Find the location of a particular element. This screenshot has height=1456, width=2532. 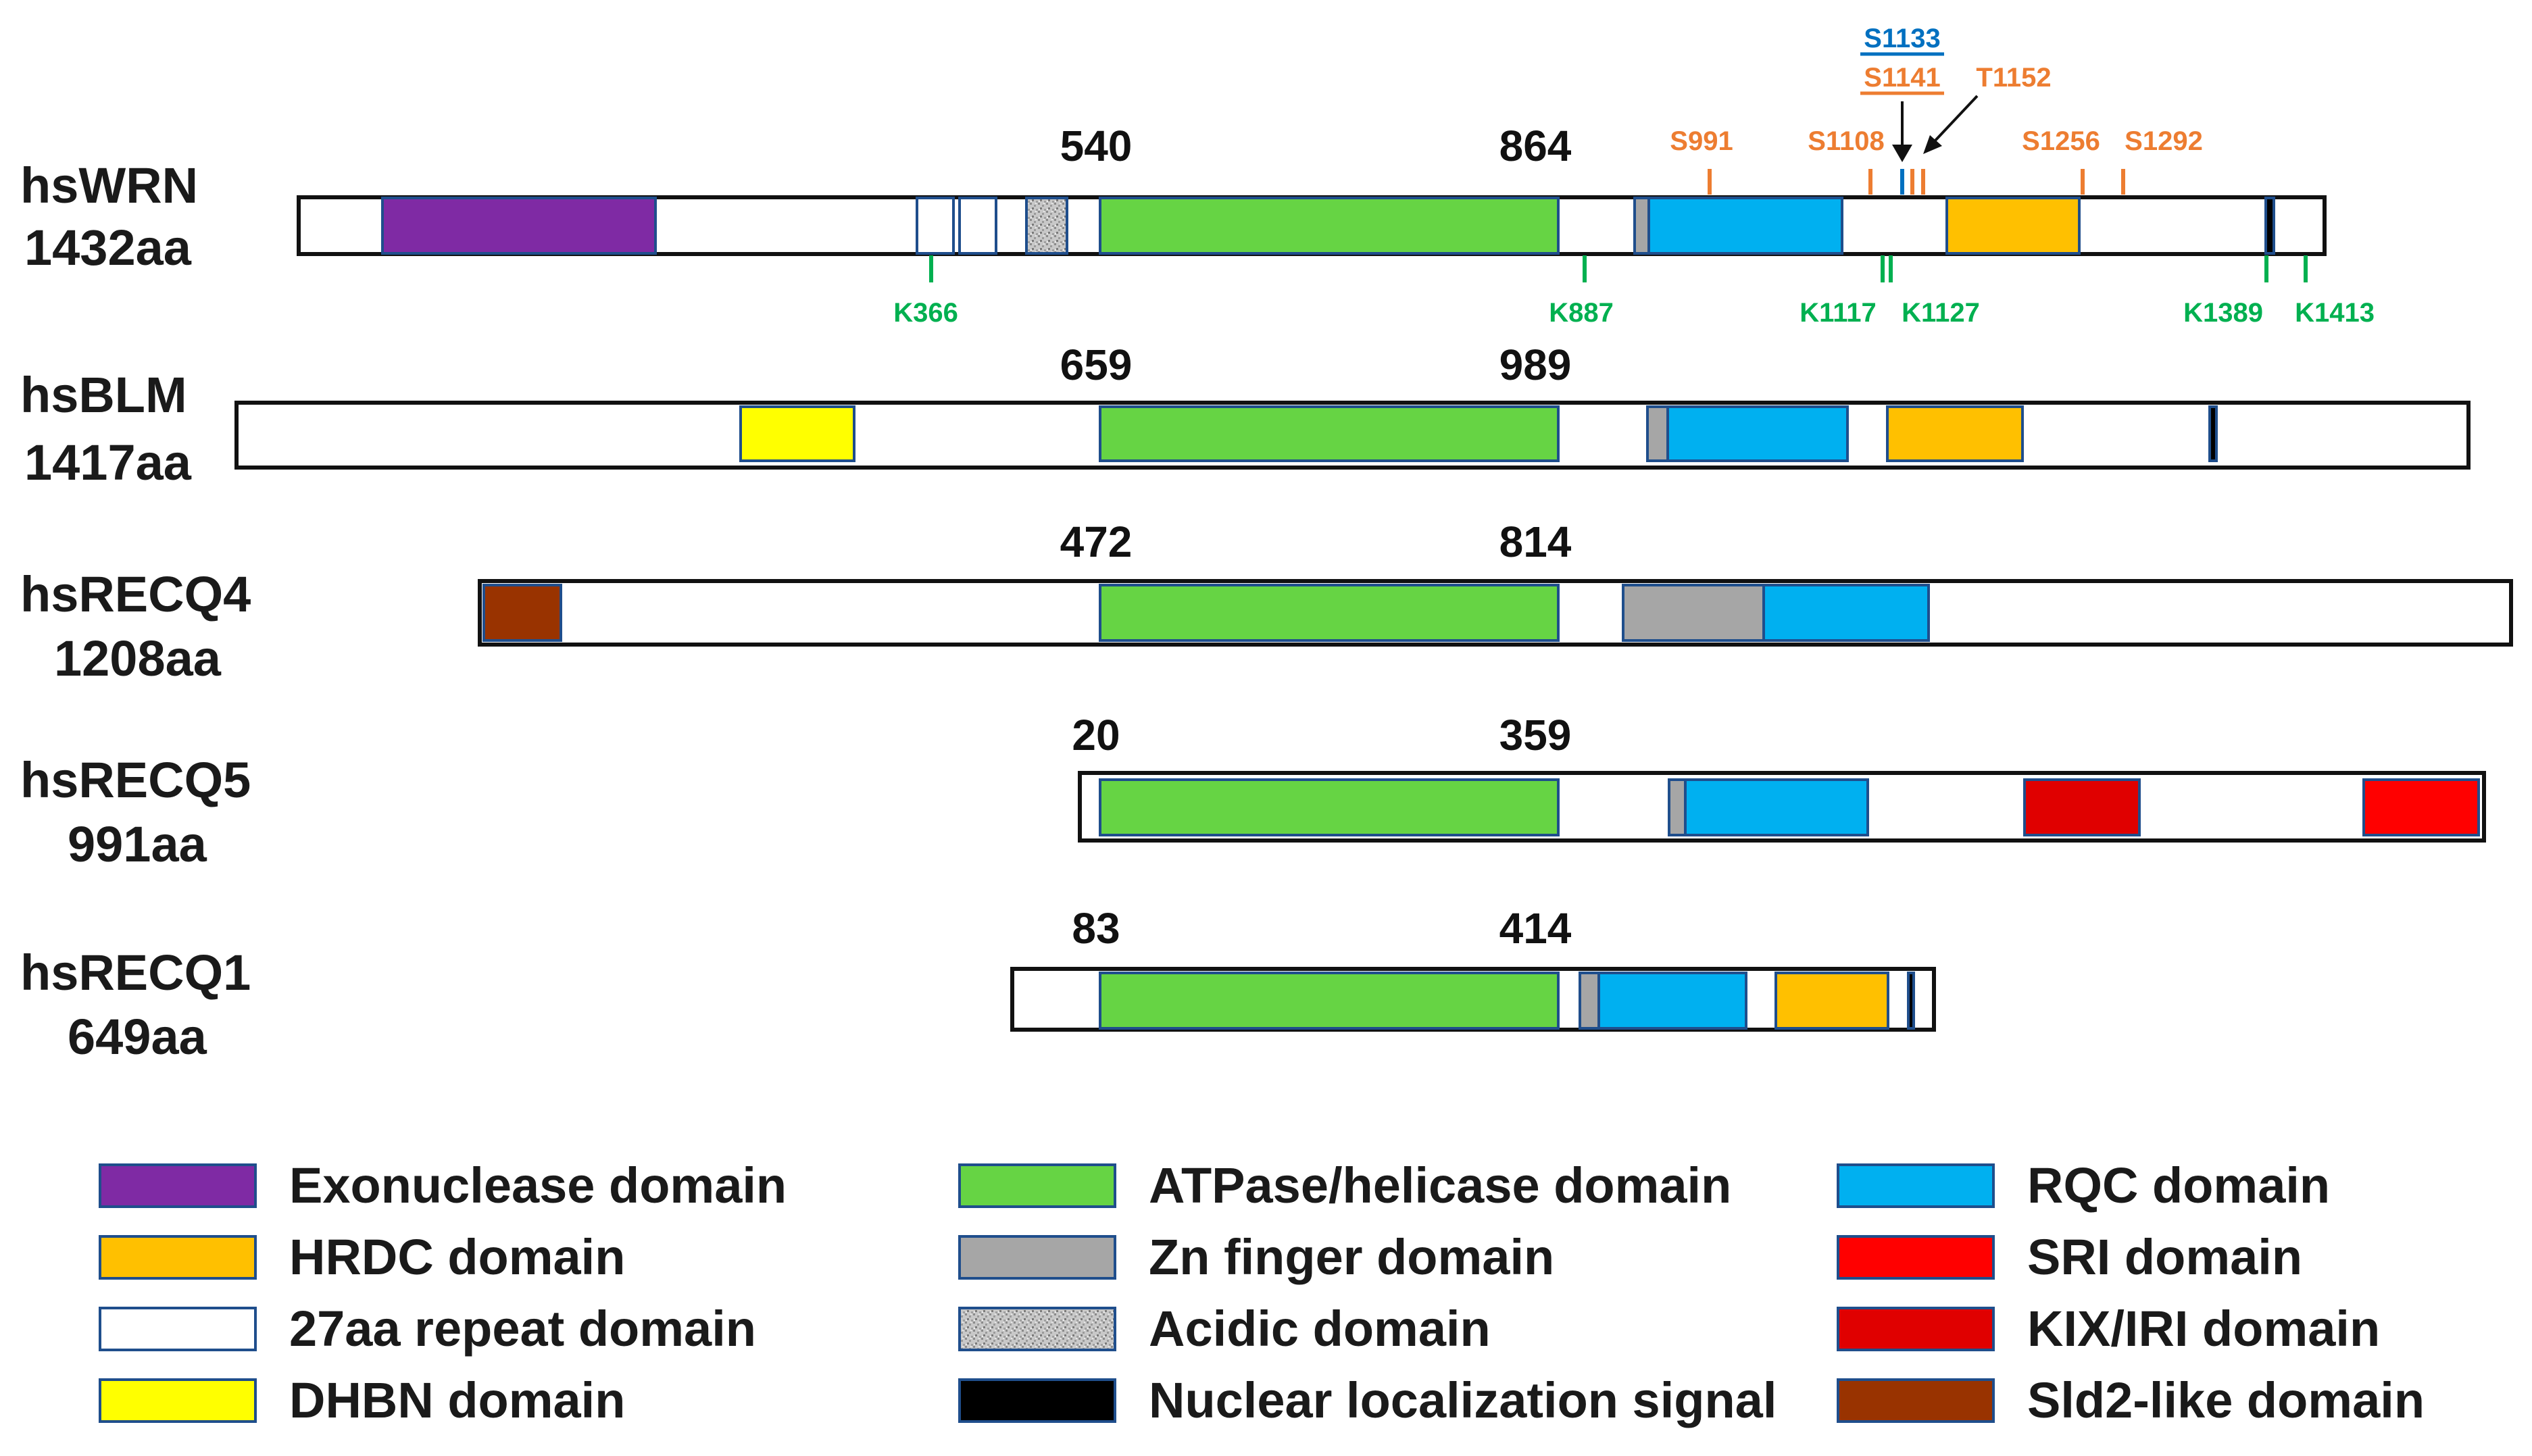

legend-label: SRI domain is located at coordinates (2165, 1257).